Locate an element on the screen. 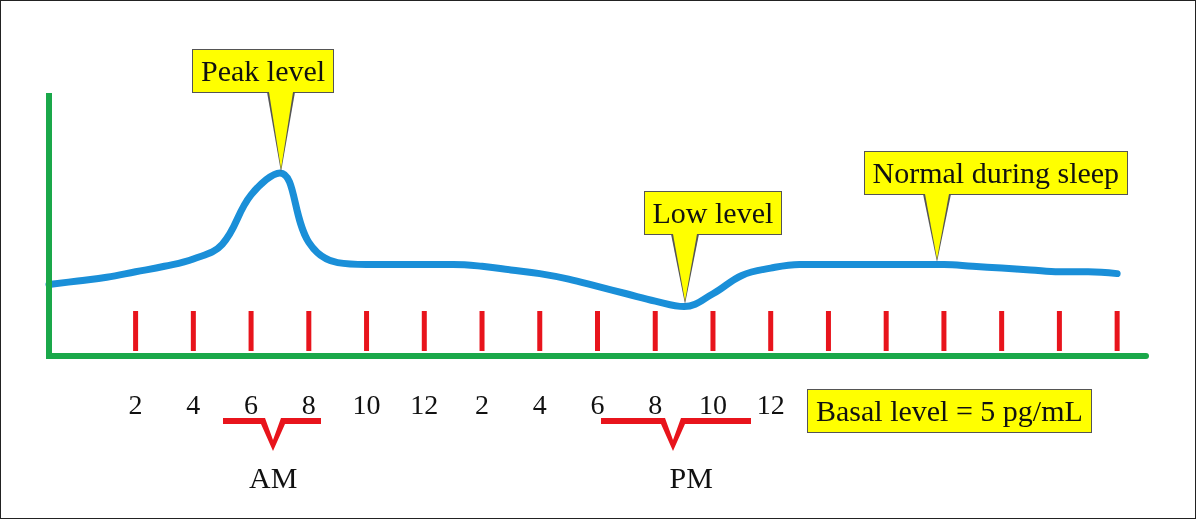 The image size is (1196, 519). text: PM is located at coordinates (691, 478).